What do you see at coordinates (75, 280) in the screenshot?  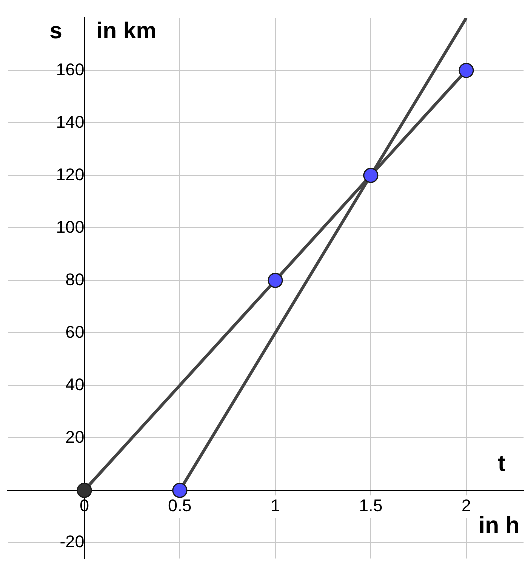 I see `y-tick-label: 80` at bounding box center [75, 280].